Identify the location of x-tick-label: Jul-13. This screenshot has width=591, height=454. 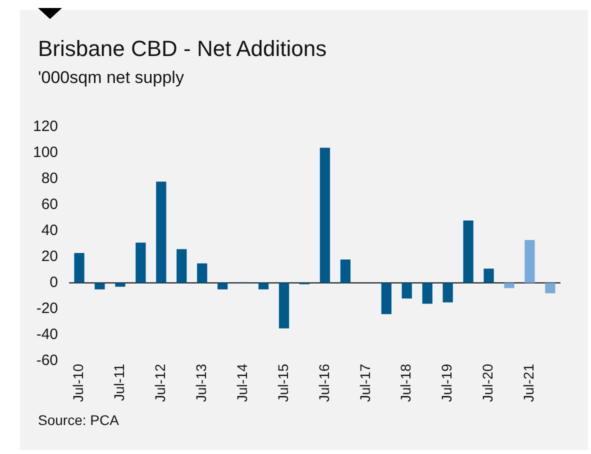
(200, 383).